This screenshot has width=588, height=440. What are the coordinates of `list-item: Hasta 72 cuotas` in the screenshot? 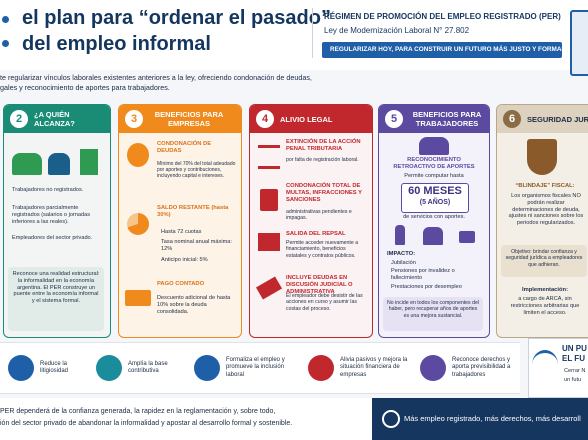 It's located at (181, 232).